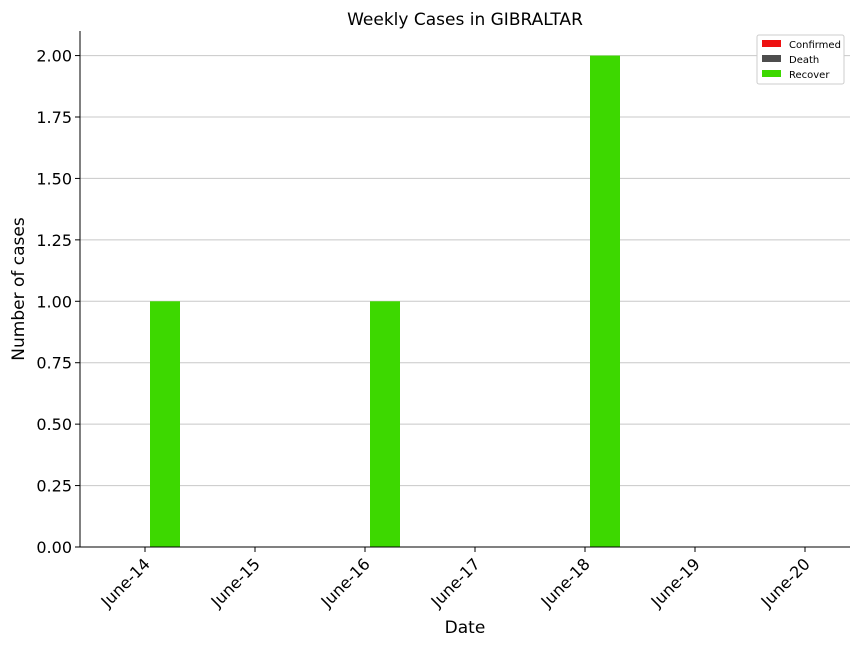 The width and height of the screenshot is (864, 648). Describe the element at coordinates (54, 178) in the screenshot. I see `y-tick-label: 1.50` at that location.